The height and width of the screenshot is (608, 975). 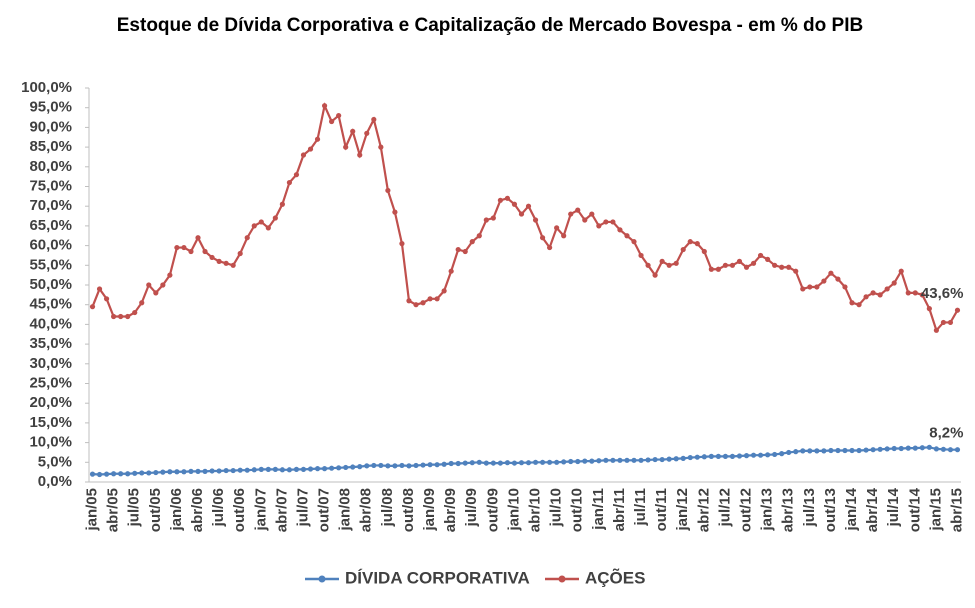 I want to click on legend-label: AÇÕES, so click(x=615, y=577).